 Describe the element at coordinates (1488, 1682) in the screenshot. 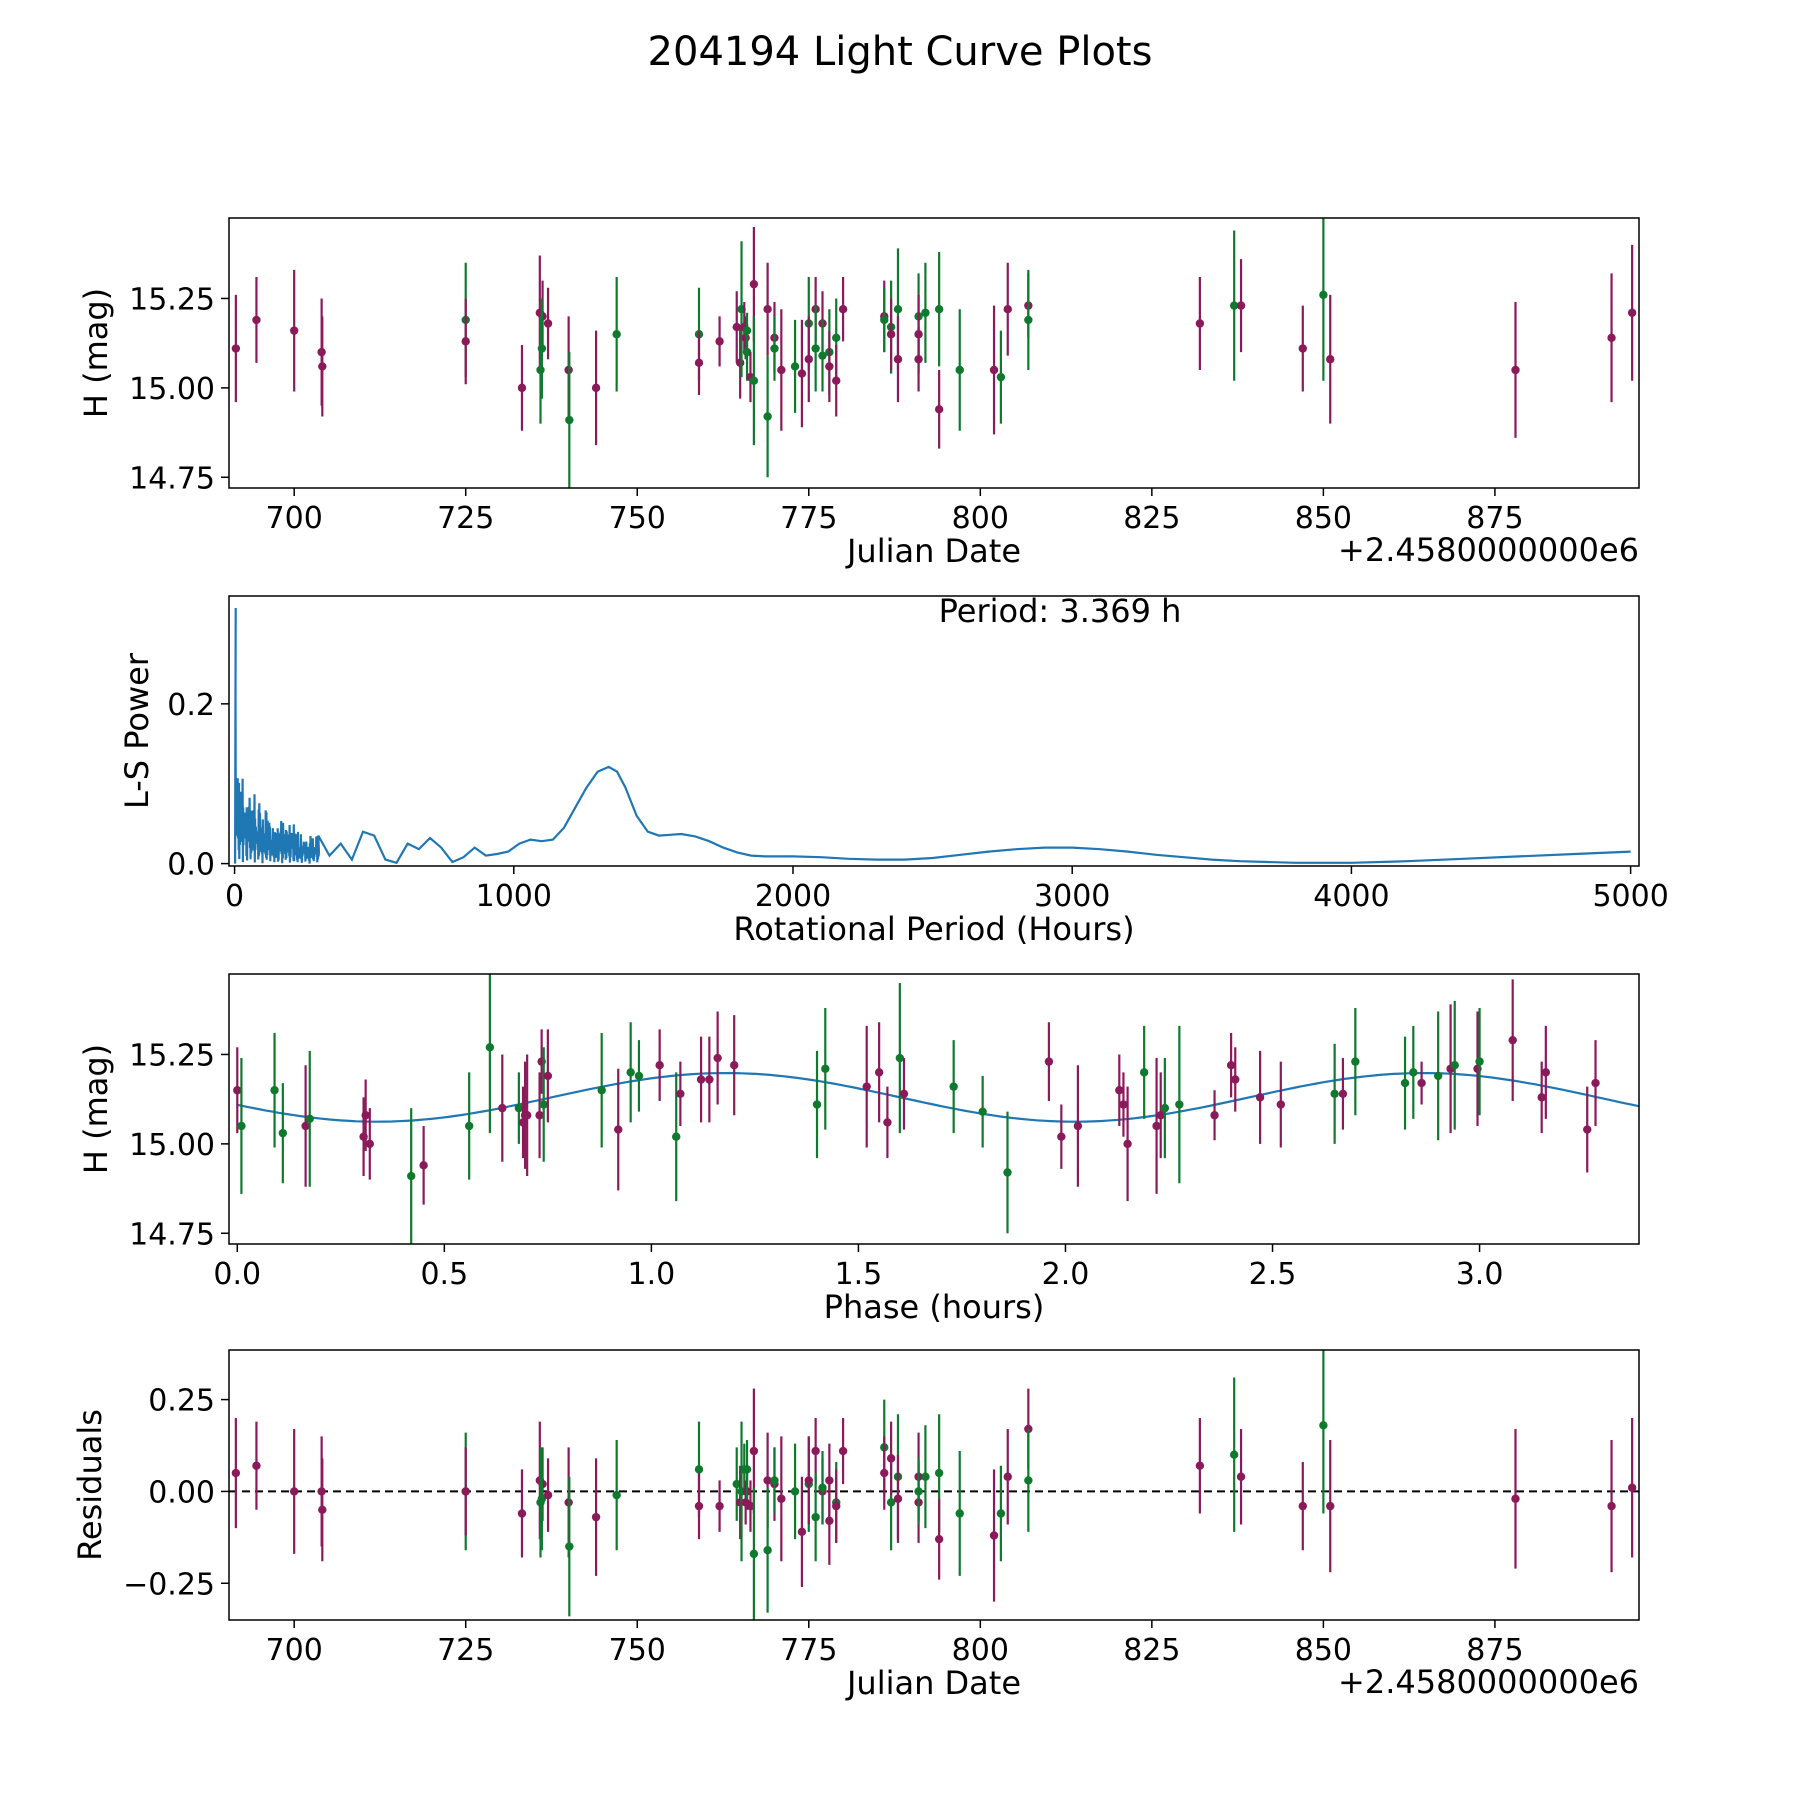

I see `residuals-offset-text: +2.4580000000e6` at that location.